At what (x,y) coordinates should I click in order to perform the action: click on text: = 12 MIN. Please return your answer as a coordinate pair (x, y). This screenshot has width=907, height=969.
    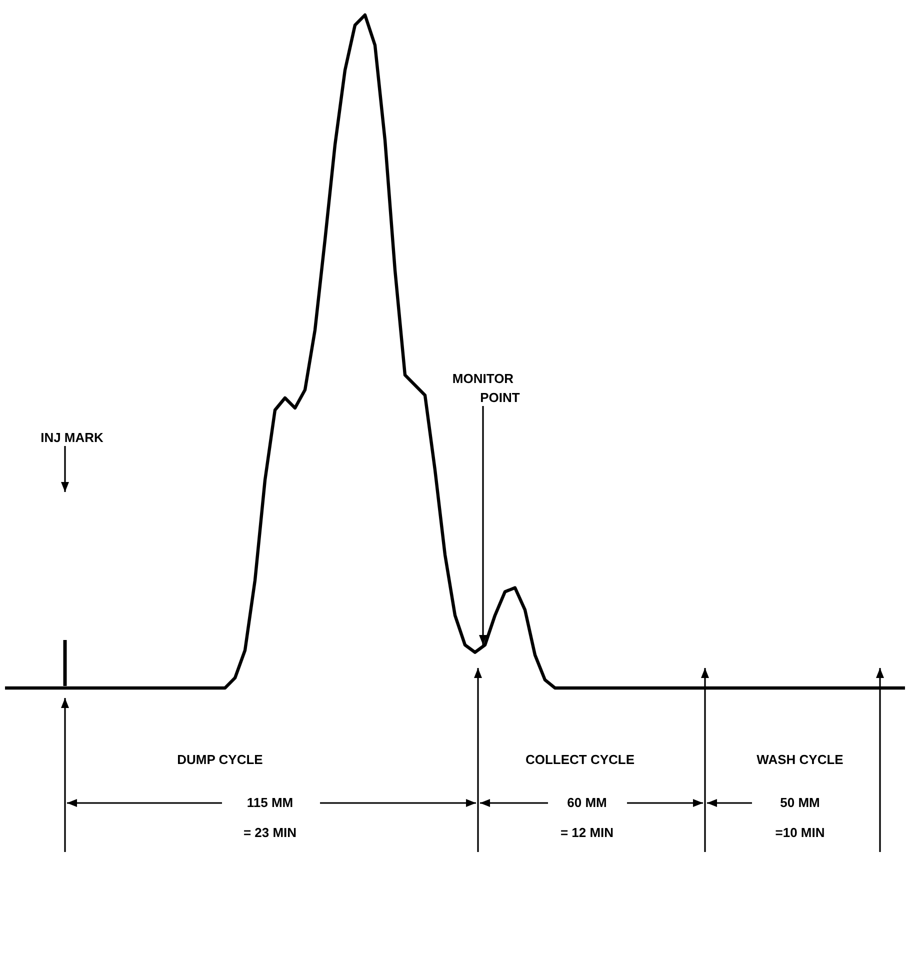
    Looking at the image, I should click on (587, 832).